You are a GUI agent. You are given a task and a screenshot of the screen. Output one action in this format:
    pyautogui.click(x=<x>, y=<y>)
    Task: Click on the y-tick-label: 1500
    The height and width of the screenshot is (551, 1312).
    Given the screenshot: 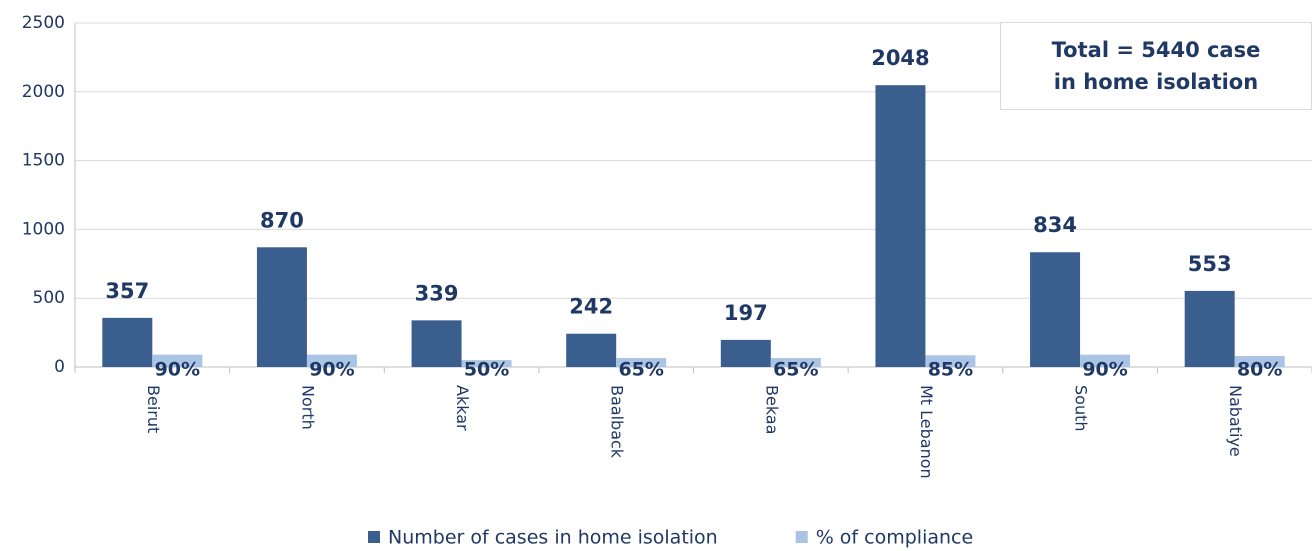 What is the action you would take?
    pyautogui.click(x=43, y=161)
    